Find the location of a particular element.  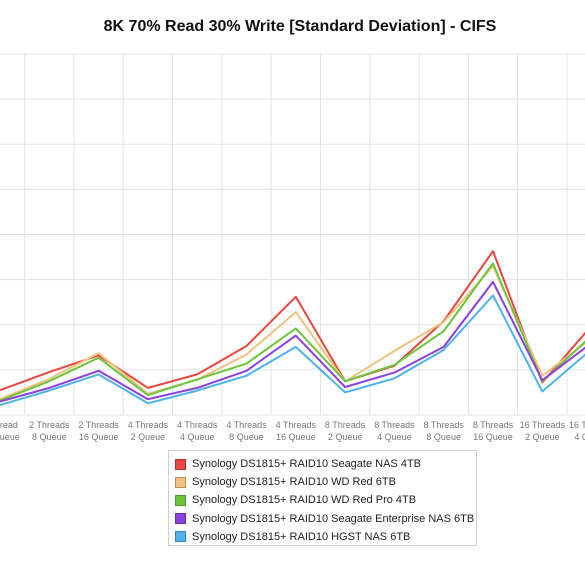

x-tick-label: 8 Threads 8 Queue is located at coordinates (444, 431).